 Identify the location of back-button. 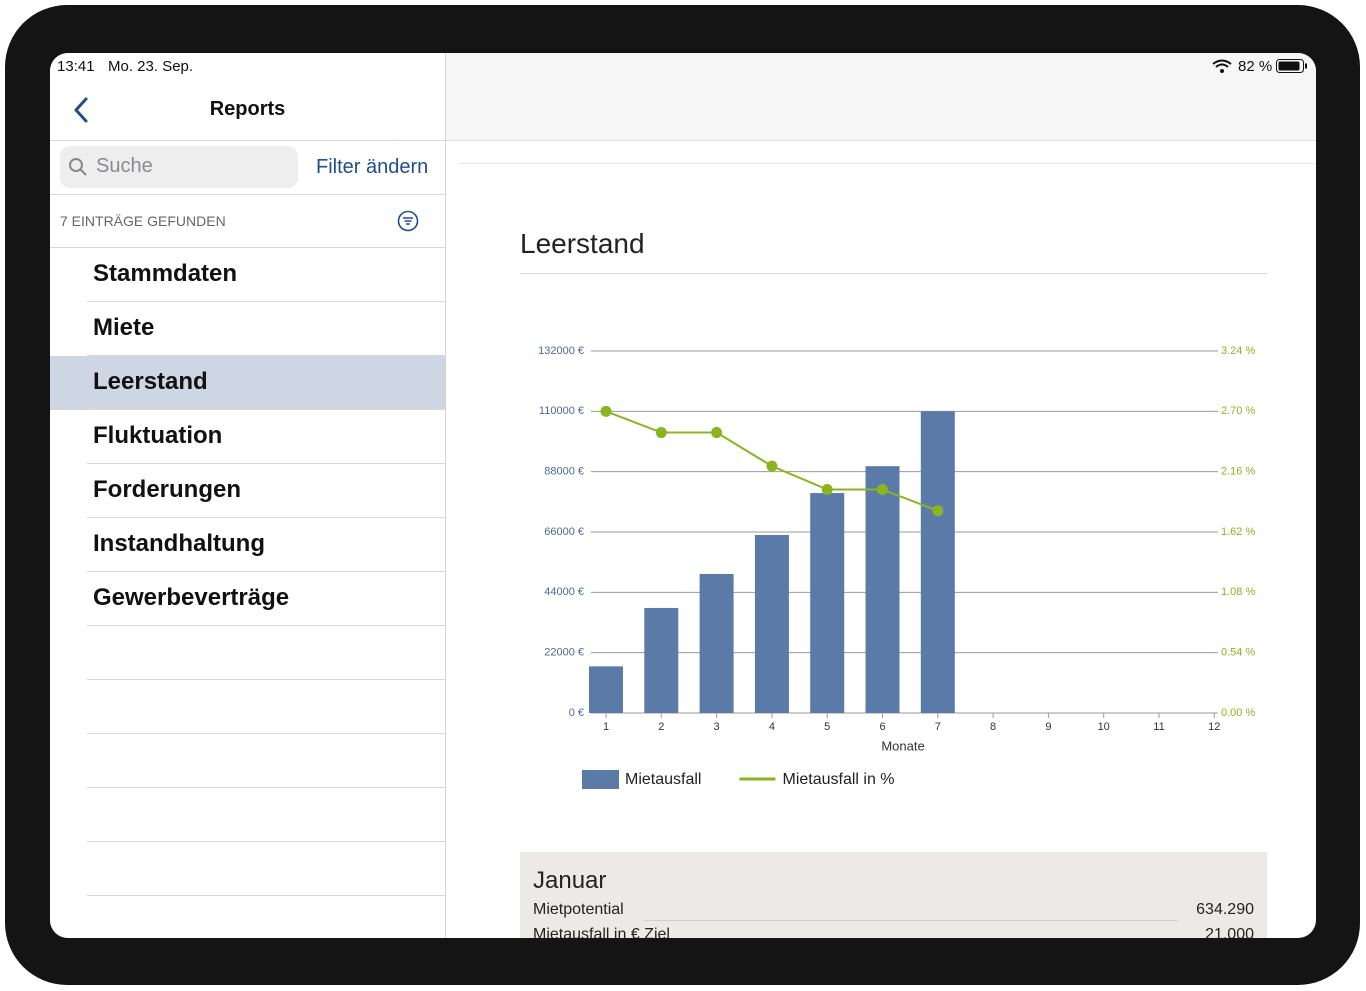
(82, 110).